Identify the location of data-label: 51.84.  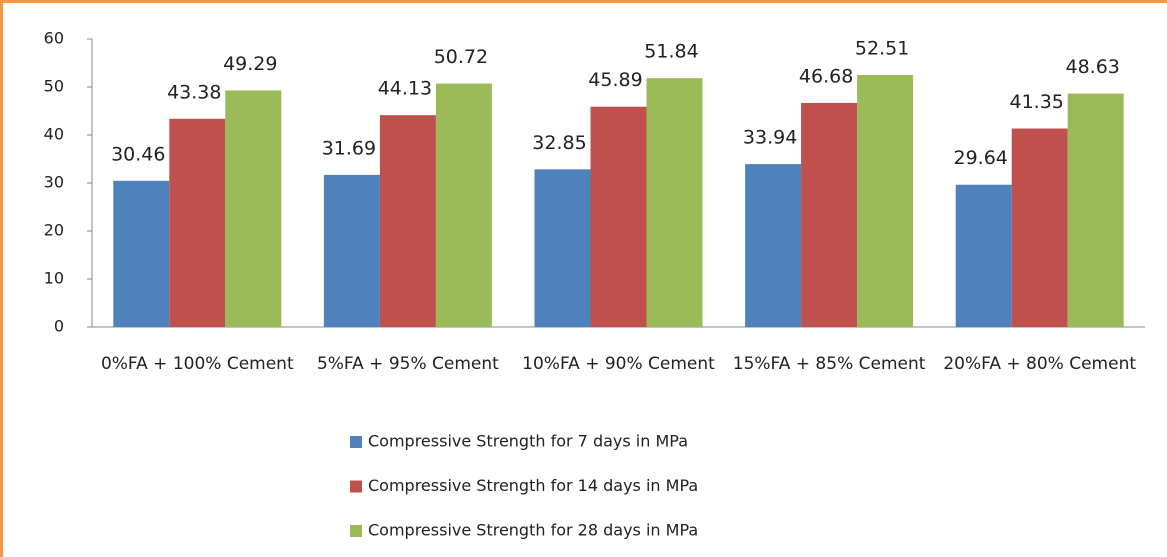
(671, 52).